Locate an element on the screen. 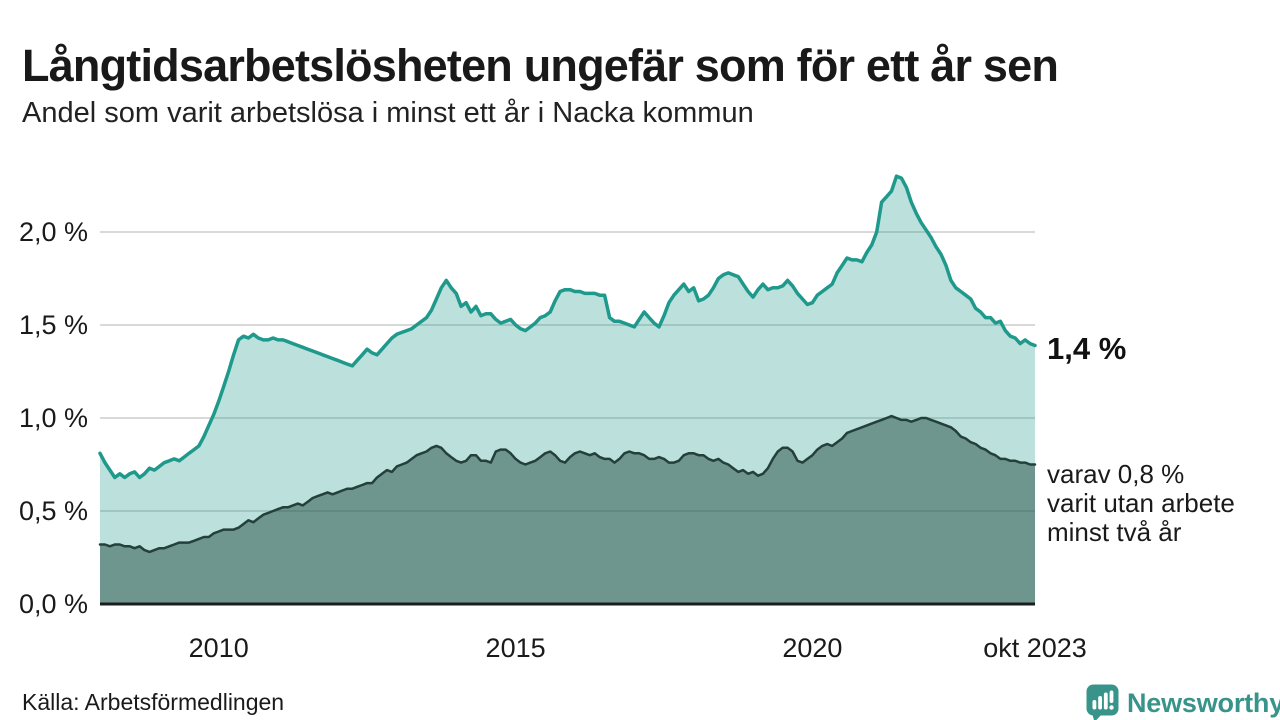 This screenshot has width=1280, height=720. source-label: Källa: Arbetsförmedlingen is located at coordinates (153, 702).